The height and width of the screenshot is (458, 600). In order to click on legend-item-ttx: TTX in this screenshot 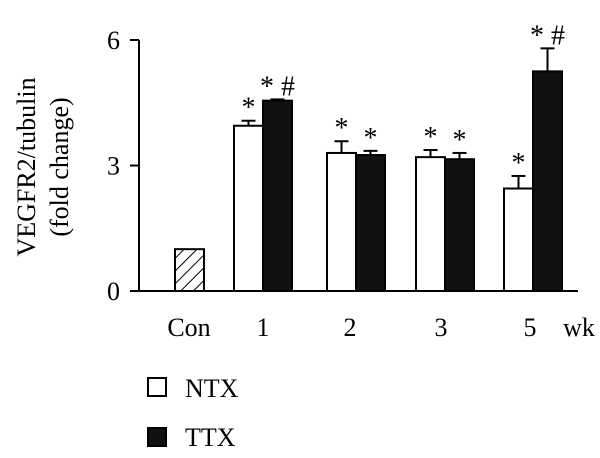, I will do `click(191, 437)`.